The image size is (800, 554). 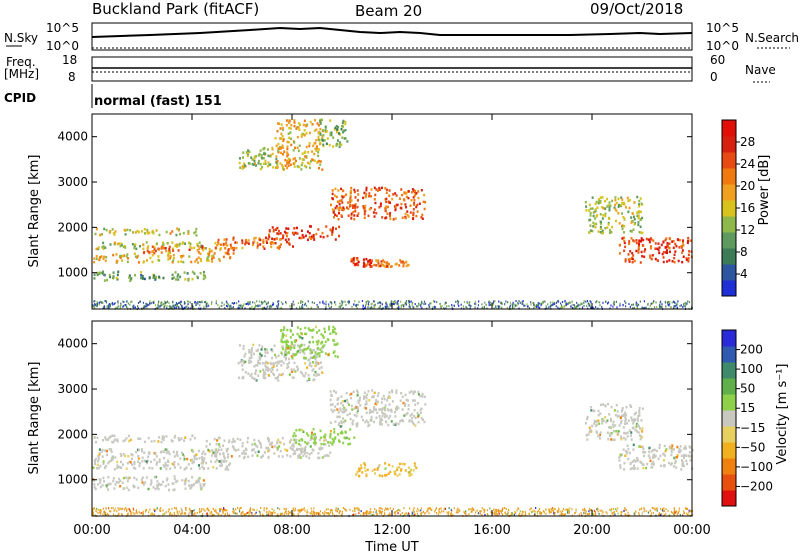 What do you see at coordinates (175, 9) in the screenshot?
I see `station-title: Buckland Park (fitACF)` at bounding box center [175, 9].